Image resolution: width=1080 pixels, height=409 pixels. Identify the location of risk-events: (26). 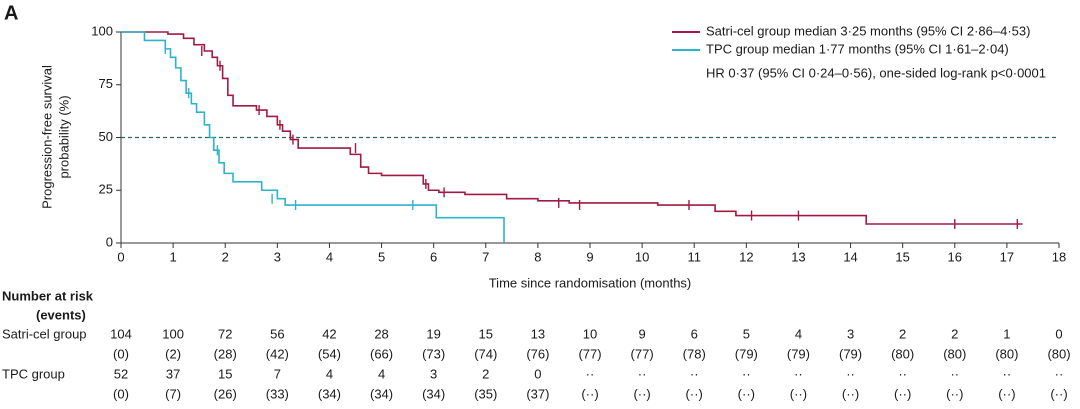
(225, 393).